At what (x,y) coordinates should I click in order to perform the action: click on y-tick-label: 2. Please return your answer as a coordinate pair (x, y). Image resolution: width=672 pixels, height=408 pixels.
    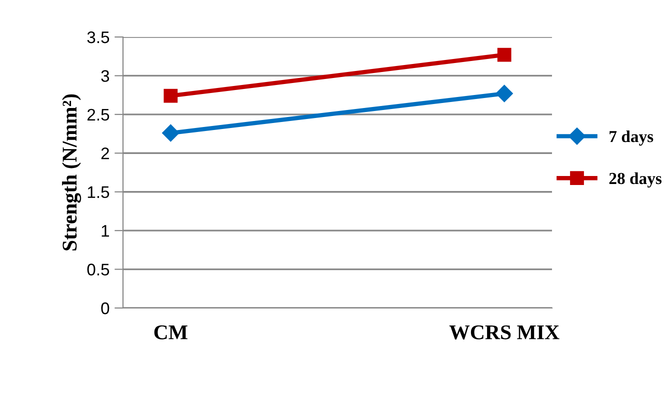
    Looking at the image, I should click on (105, 154).